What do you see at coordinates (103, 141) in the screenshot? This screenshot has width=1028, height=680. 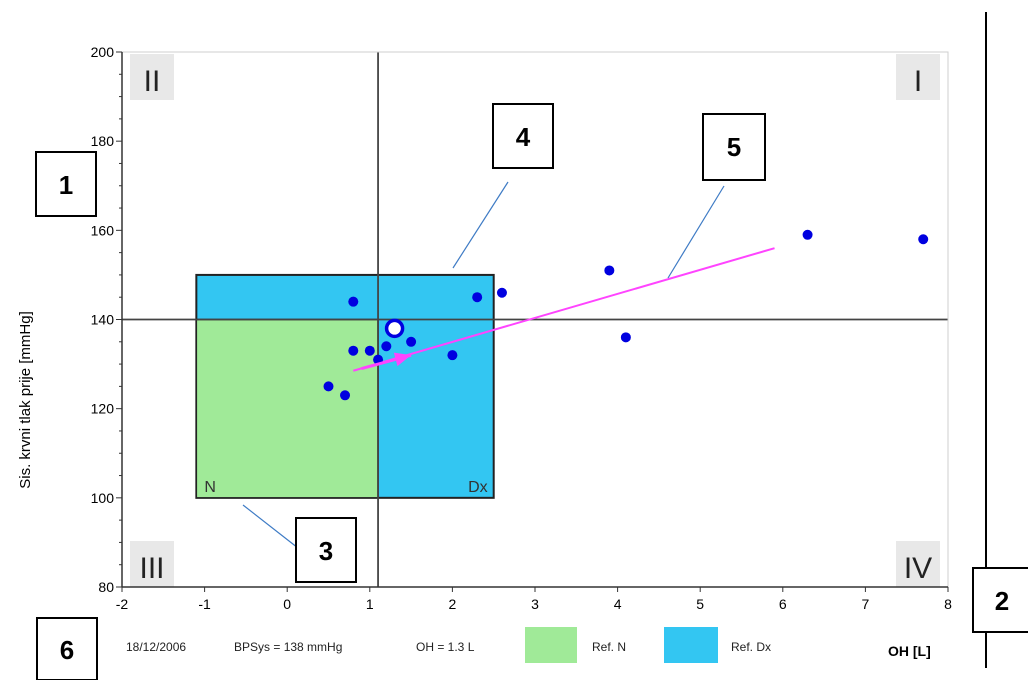 I see `y-tick-label: 180` at bounding box center [103, 141].